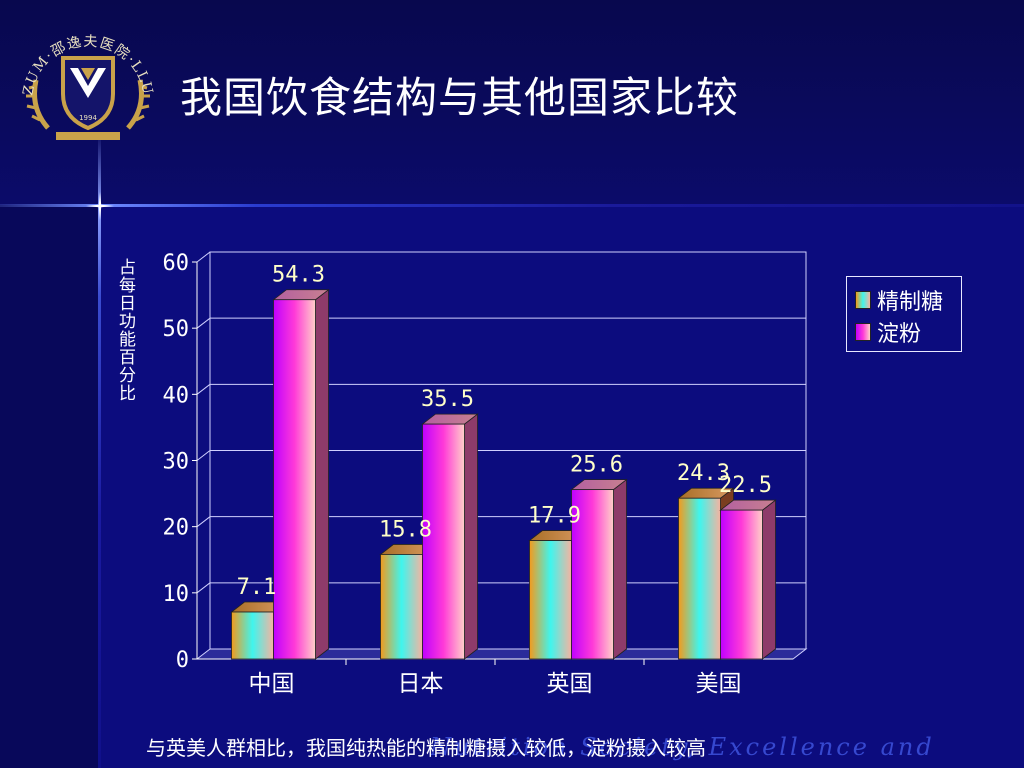 The height and width of the screenshot is (768, 1024). I want to click on chart-legend: 精制糖 淀粉, so click(904, 314).